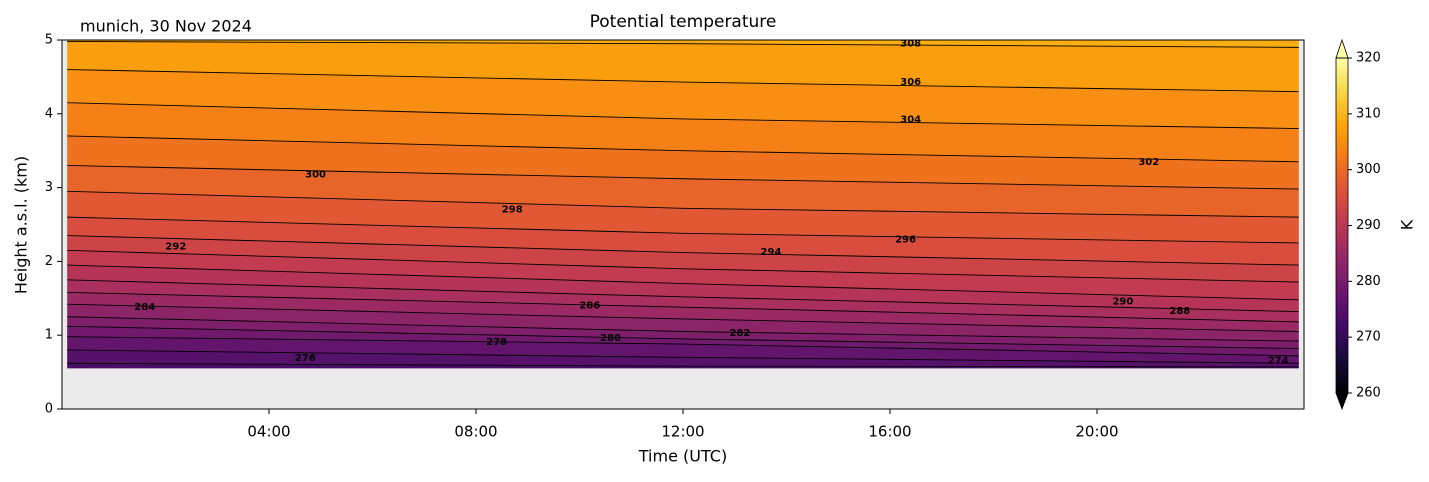 The image size is (1429, 482). Describe the element at coordinates (905, 239) in the screenshot. I see `contour-label: 296` at that location.